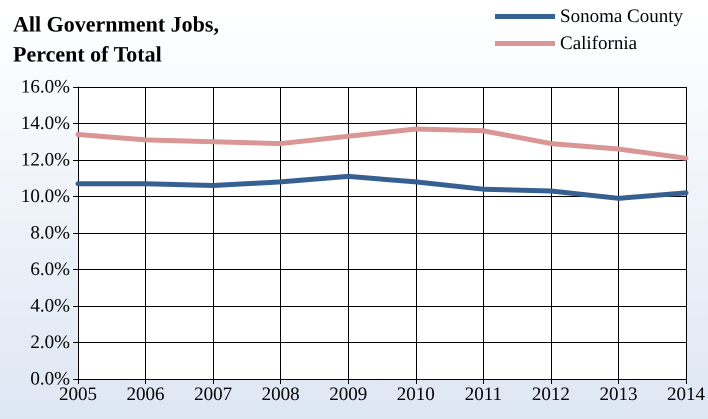 The width and height of the screenshot is (708, 419). I want to click on legend-label: Sonoma County, so click(622, 16).